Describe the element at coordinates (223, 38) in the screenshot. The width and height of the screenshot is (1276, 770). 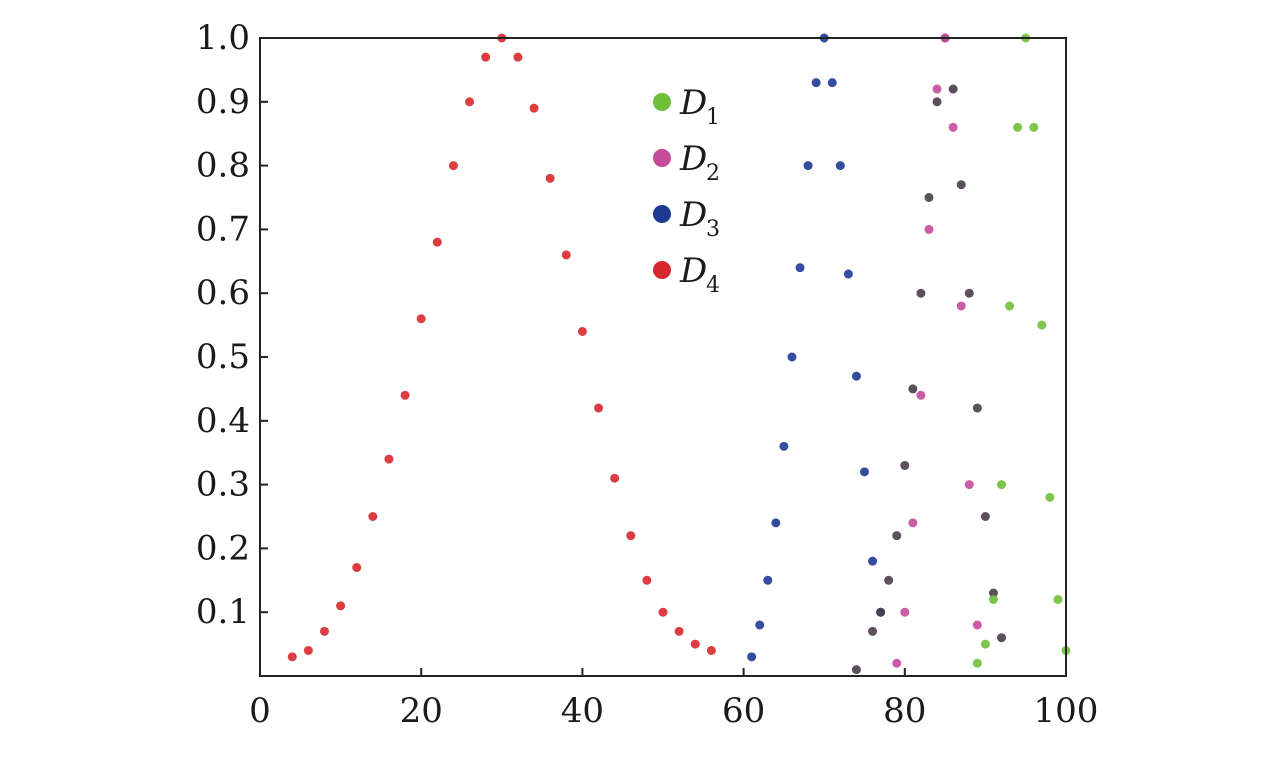
I see `y-tick-label: 1.0` at that location.